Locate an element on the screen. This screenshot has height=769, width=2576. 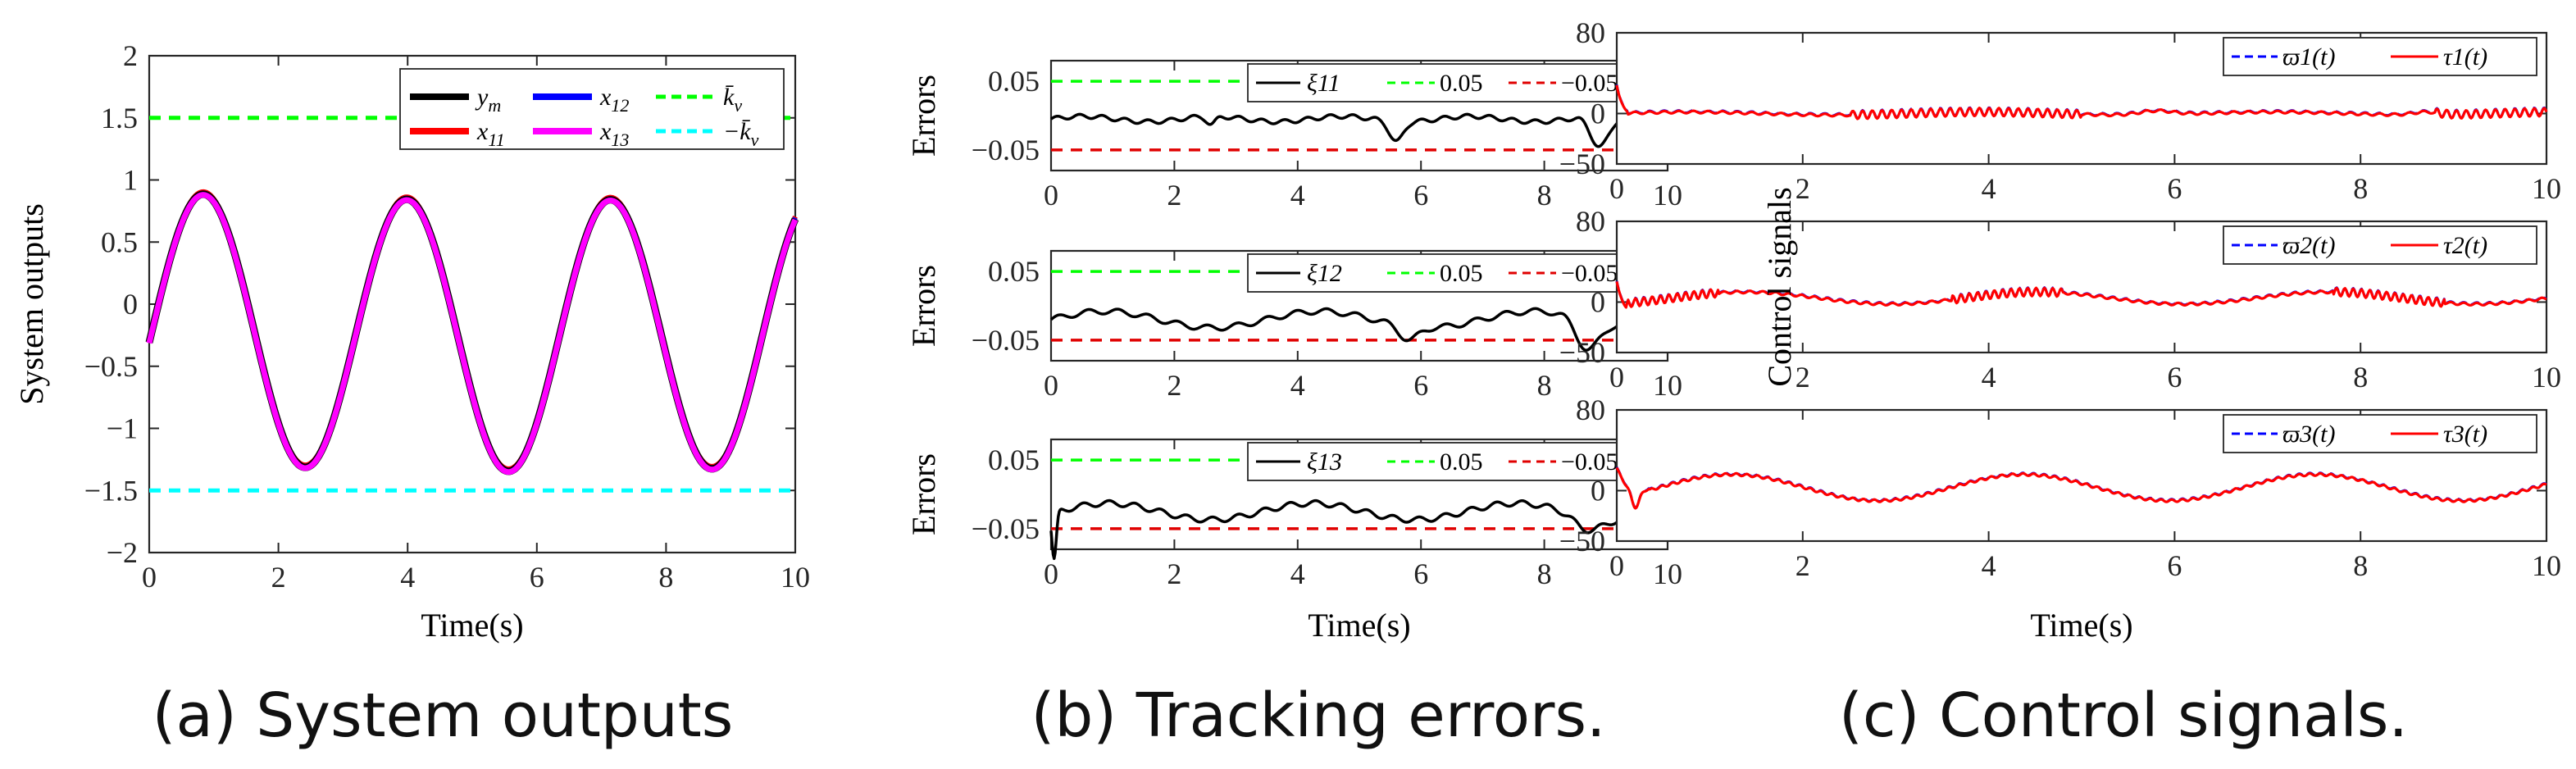
b3-ytick-label: −0.05 is located at coordinates (1006, 528).